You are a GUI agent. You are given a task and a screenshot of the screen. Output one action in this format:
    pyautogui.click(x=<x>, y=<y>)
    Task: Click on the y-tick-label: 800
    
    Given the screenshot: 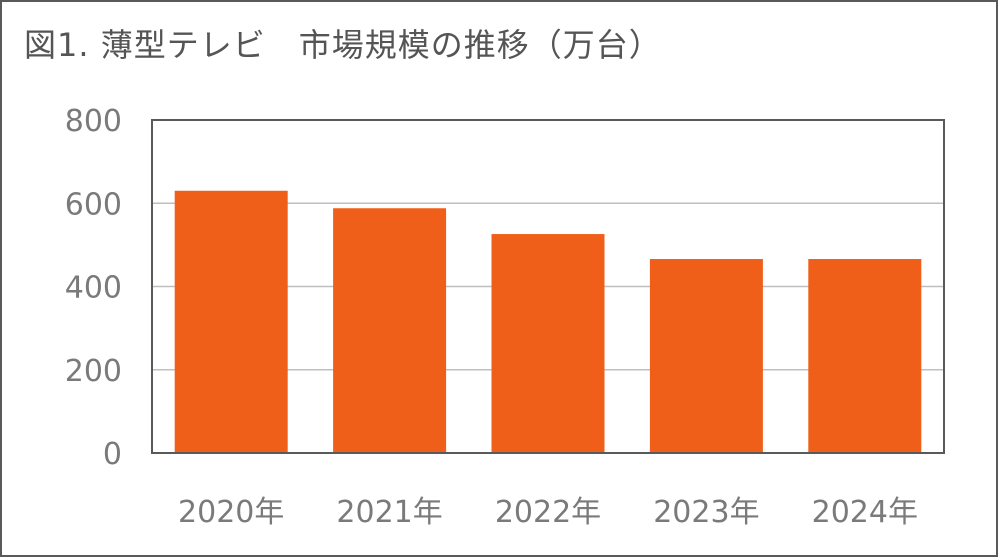 What is the action you would take?
    pyautogui.click(x=93, y=121)
    